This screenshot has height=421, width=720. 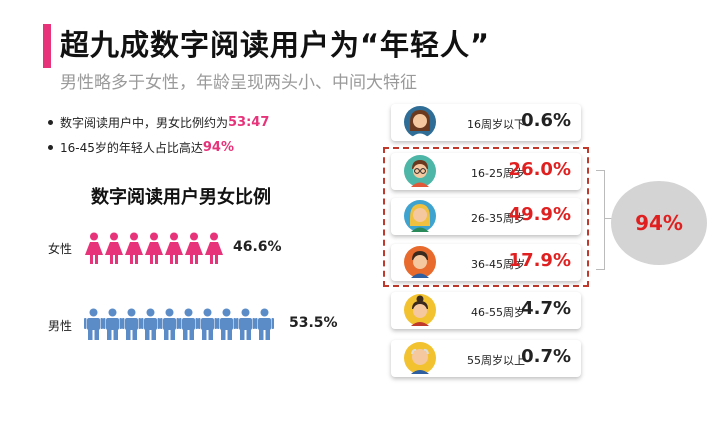 I want to click on age-percentage: 0.6%, so click(x=546, y=120).